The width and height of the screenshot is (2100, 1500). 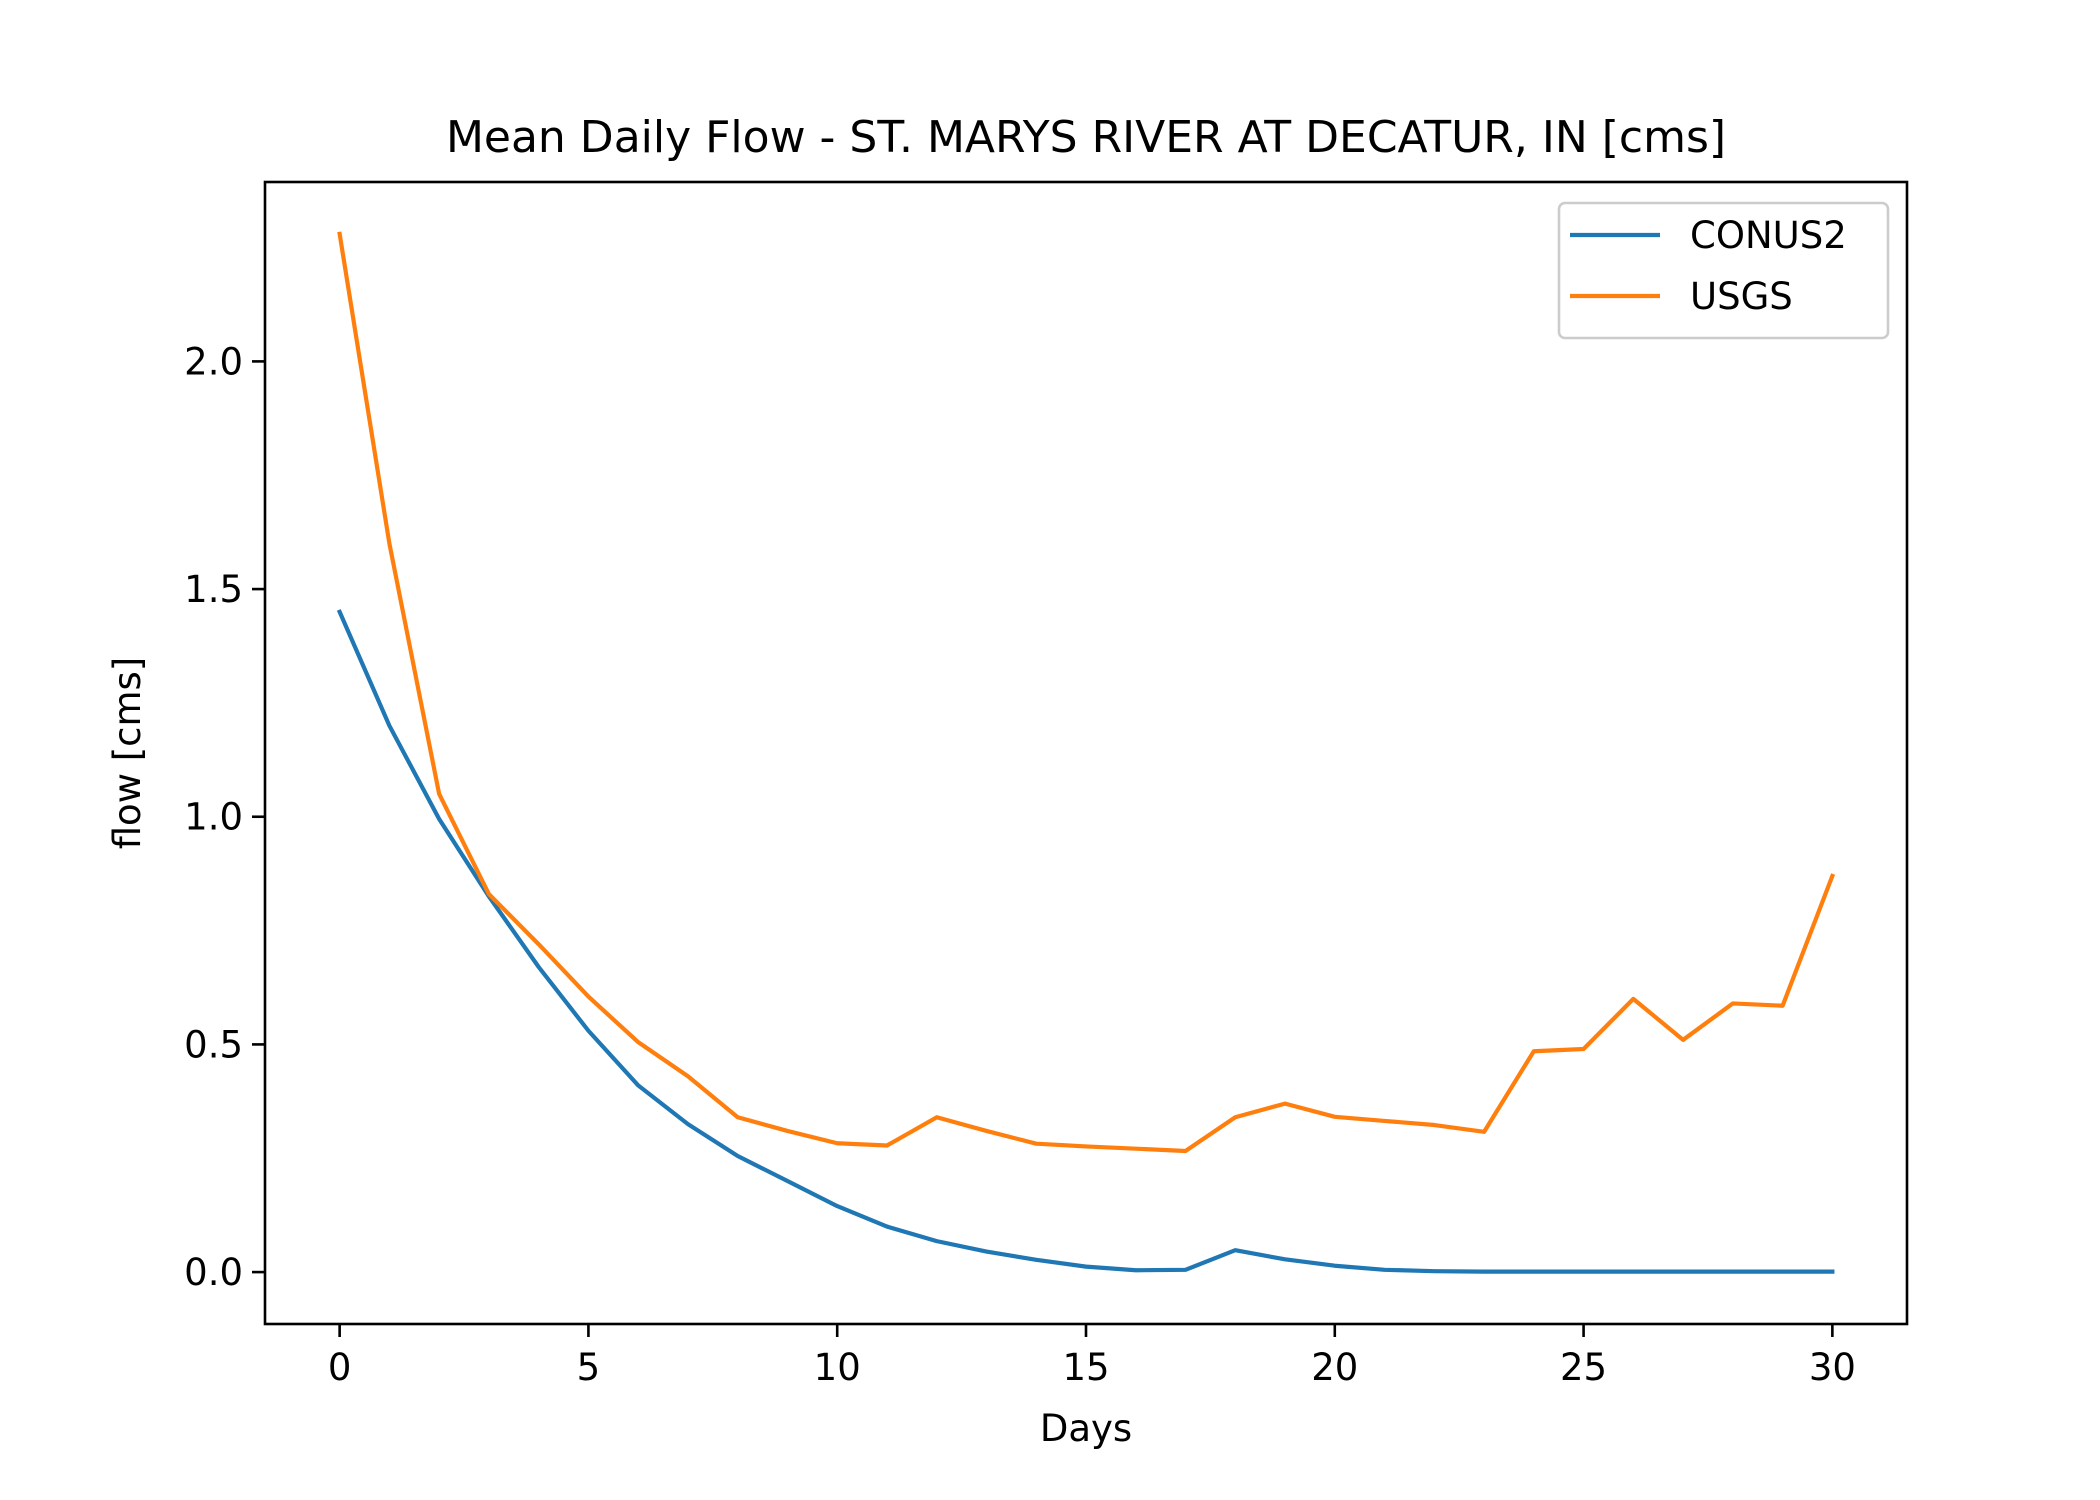 What do you see at coordinates (589, 1367) in the screenshot?
I see `x-tick-label: 5` at bounding box center [589, 1367].